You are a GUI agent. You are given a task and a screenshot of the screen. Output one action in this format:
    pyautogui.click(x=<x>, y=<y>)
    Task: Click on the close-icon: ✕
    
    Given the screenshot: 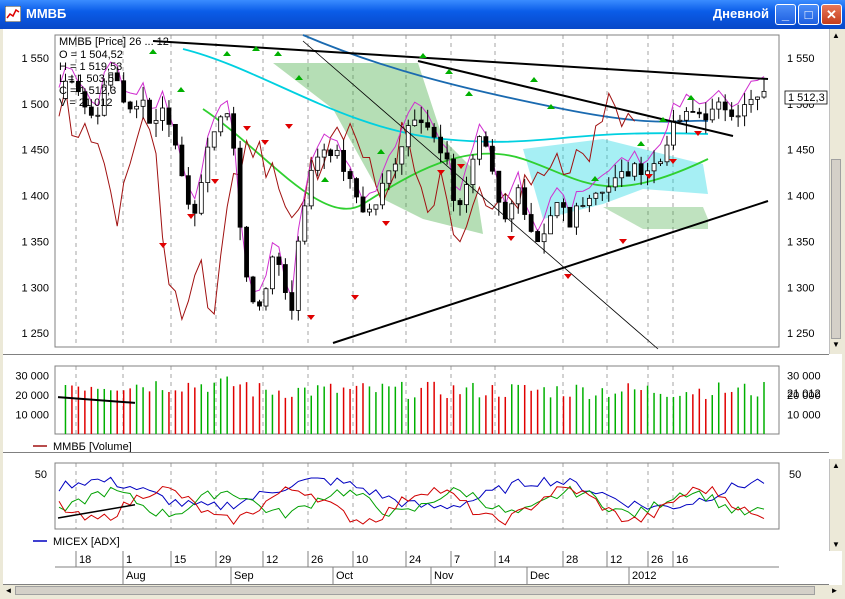 What is the action you would take?
    pyautogui.click(x=831, y=14)
    